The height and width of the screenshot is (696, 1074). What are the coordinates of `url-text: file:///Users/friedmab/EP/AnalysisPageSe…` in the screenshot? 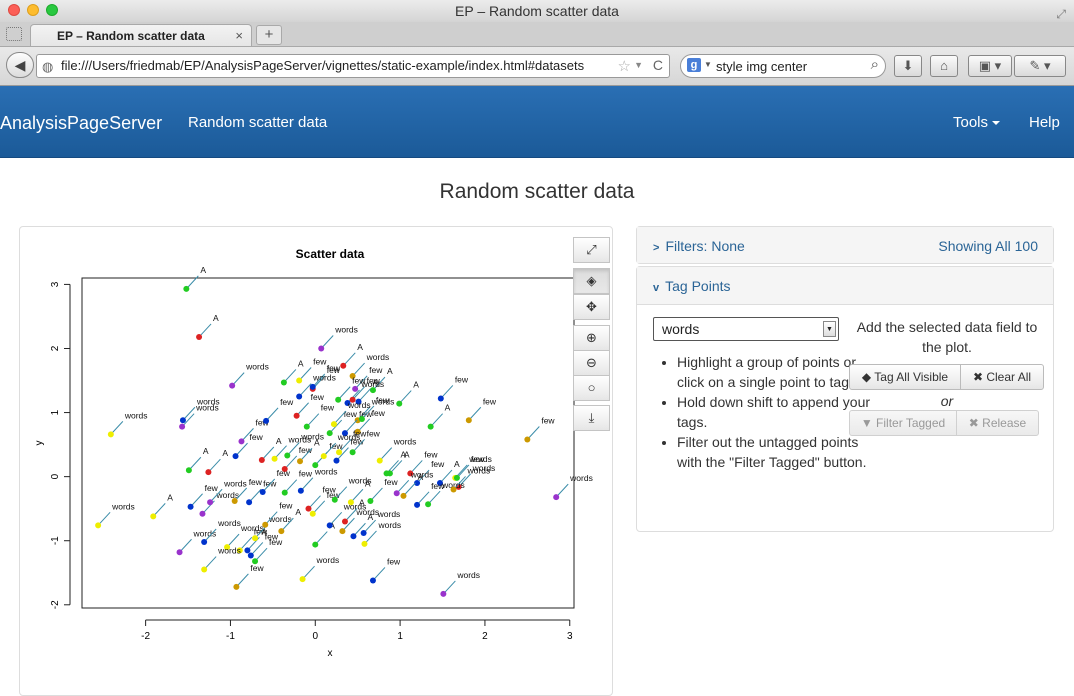 It's located at (323, 65).